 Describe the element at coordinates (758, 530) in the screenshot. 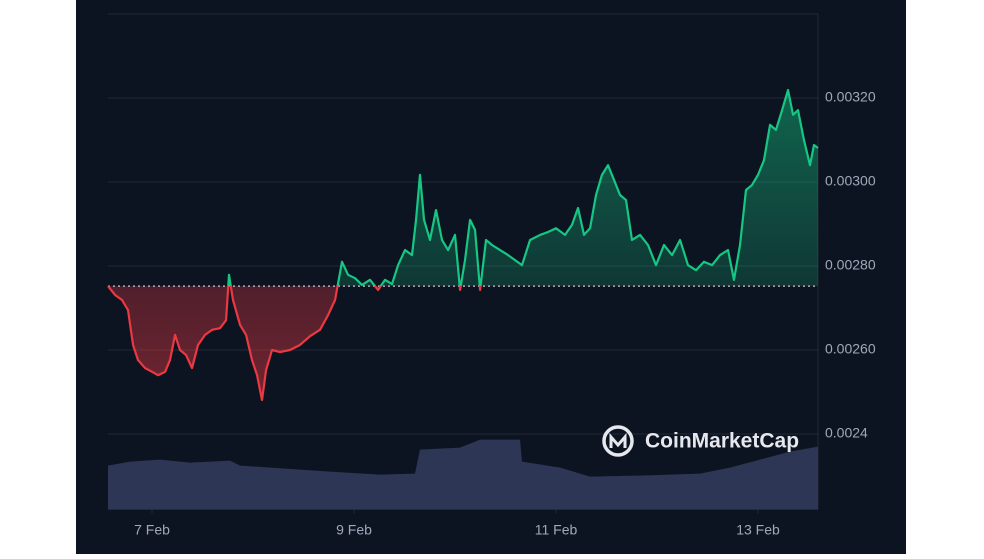

I see `x-tick-label: 13 Feb` at that location.